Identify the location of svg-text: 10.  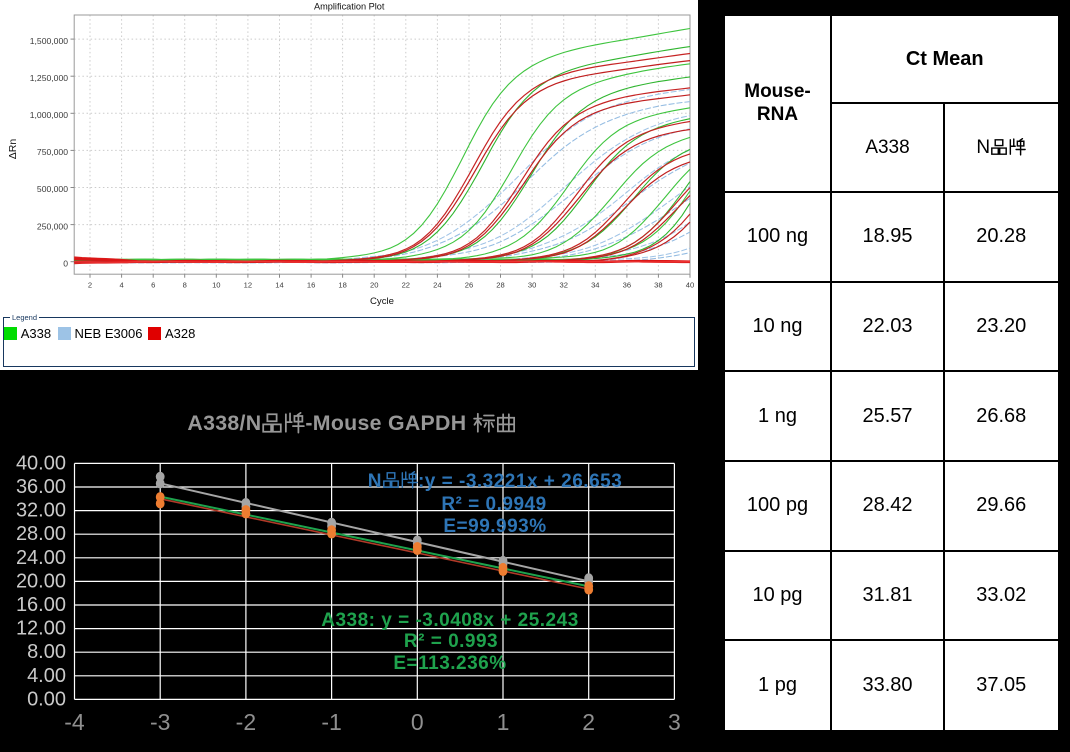
(216, 285).